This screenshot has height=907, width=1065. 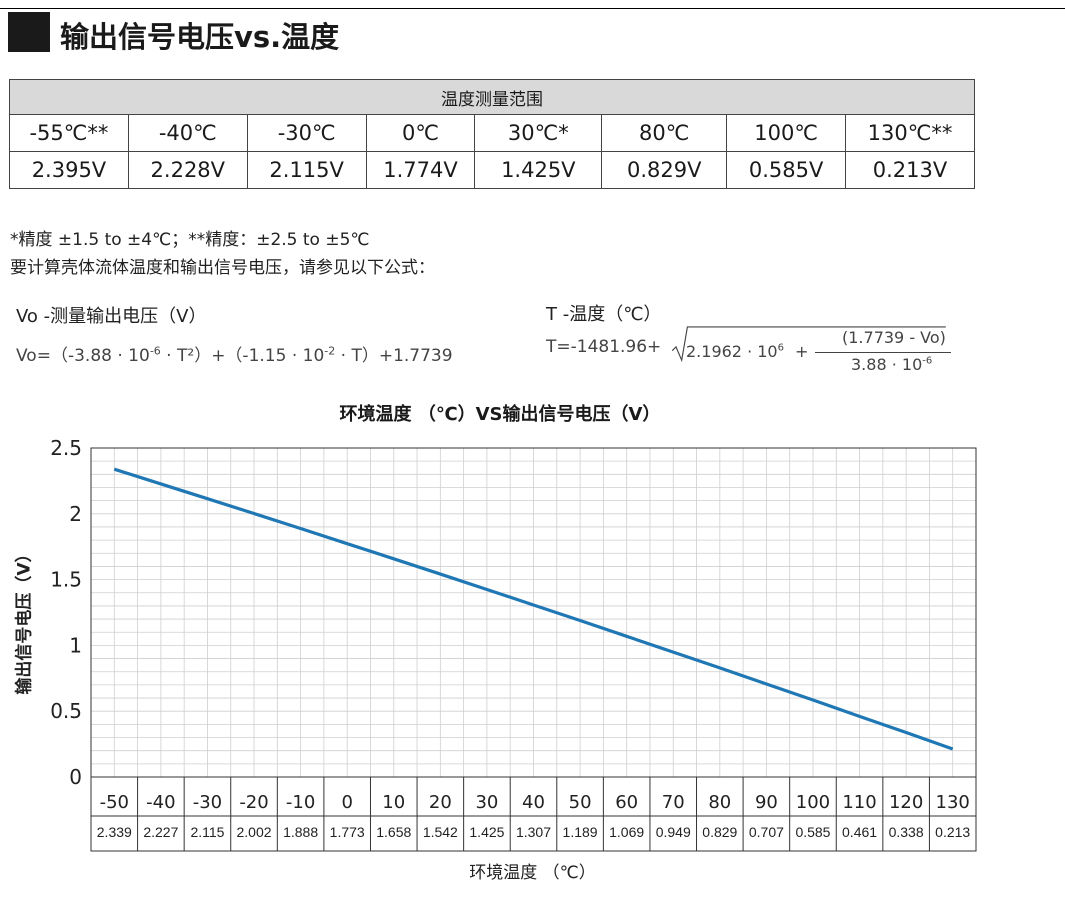 I want to click on chart-title: 环境温度 （℃）VS输出信号电压（V）, so click(x=500, y=414).